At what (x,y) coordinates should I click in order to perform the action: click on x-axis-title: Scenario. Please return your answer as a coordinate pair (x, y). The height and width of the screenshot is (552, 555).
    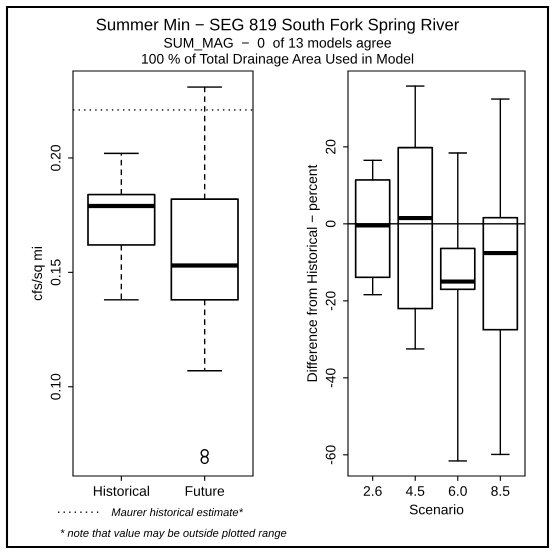
    Looking at the image, I should click on (437, 509).